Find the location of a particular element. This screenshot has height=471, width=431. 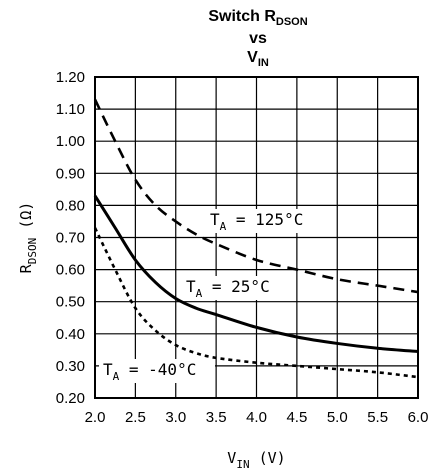

series-label-dotted: TA = -40°C is located at coordinates (149, 371).